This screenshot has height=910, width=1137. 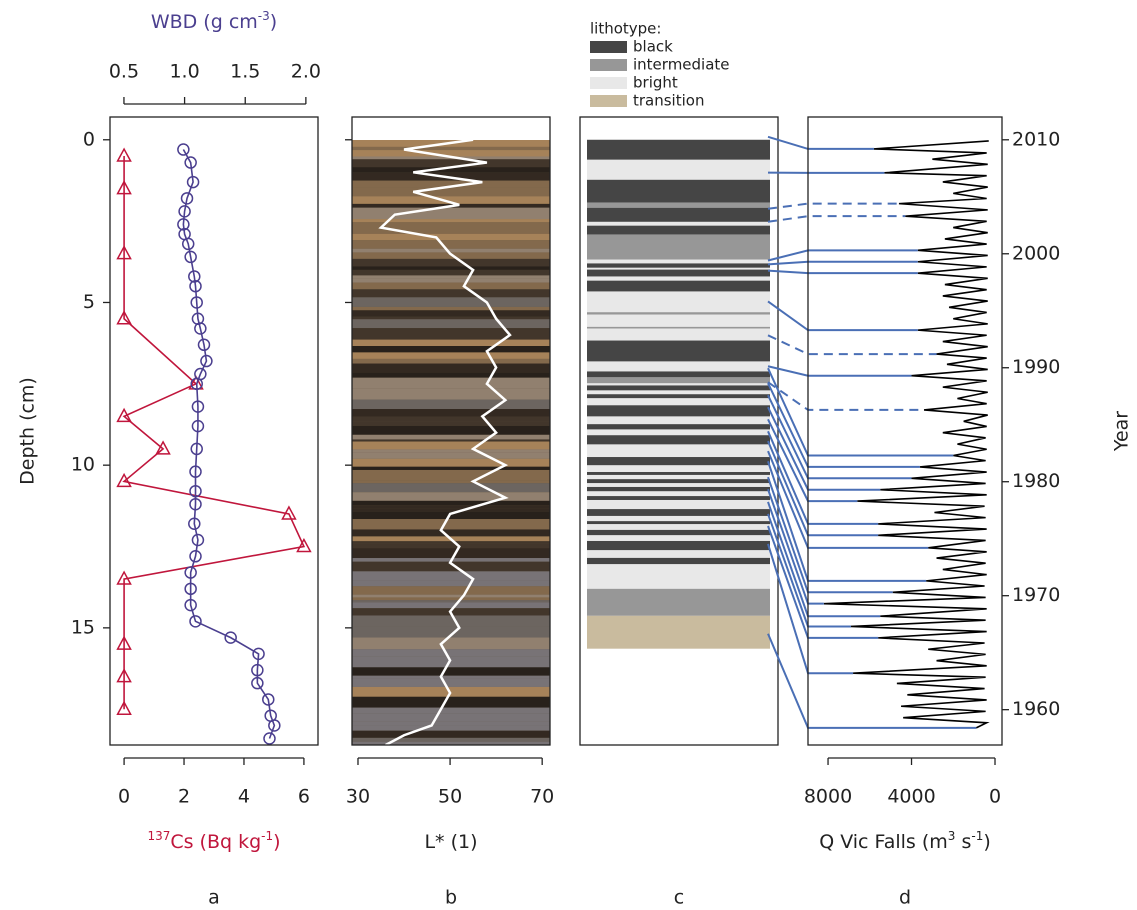 I want to click on x-tick-label: 50, so click(x=450, y=797).